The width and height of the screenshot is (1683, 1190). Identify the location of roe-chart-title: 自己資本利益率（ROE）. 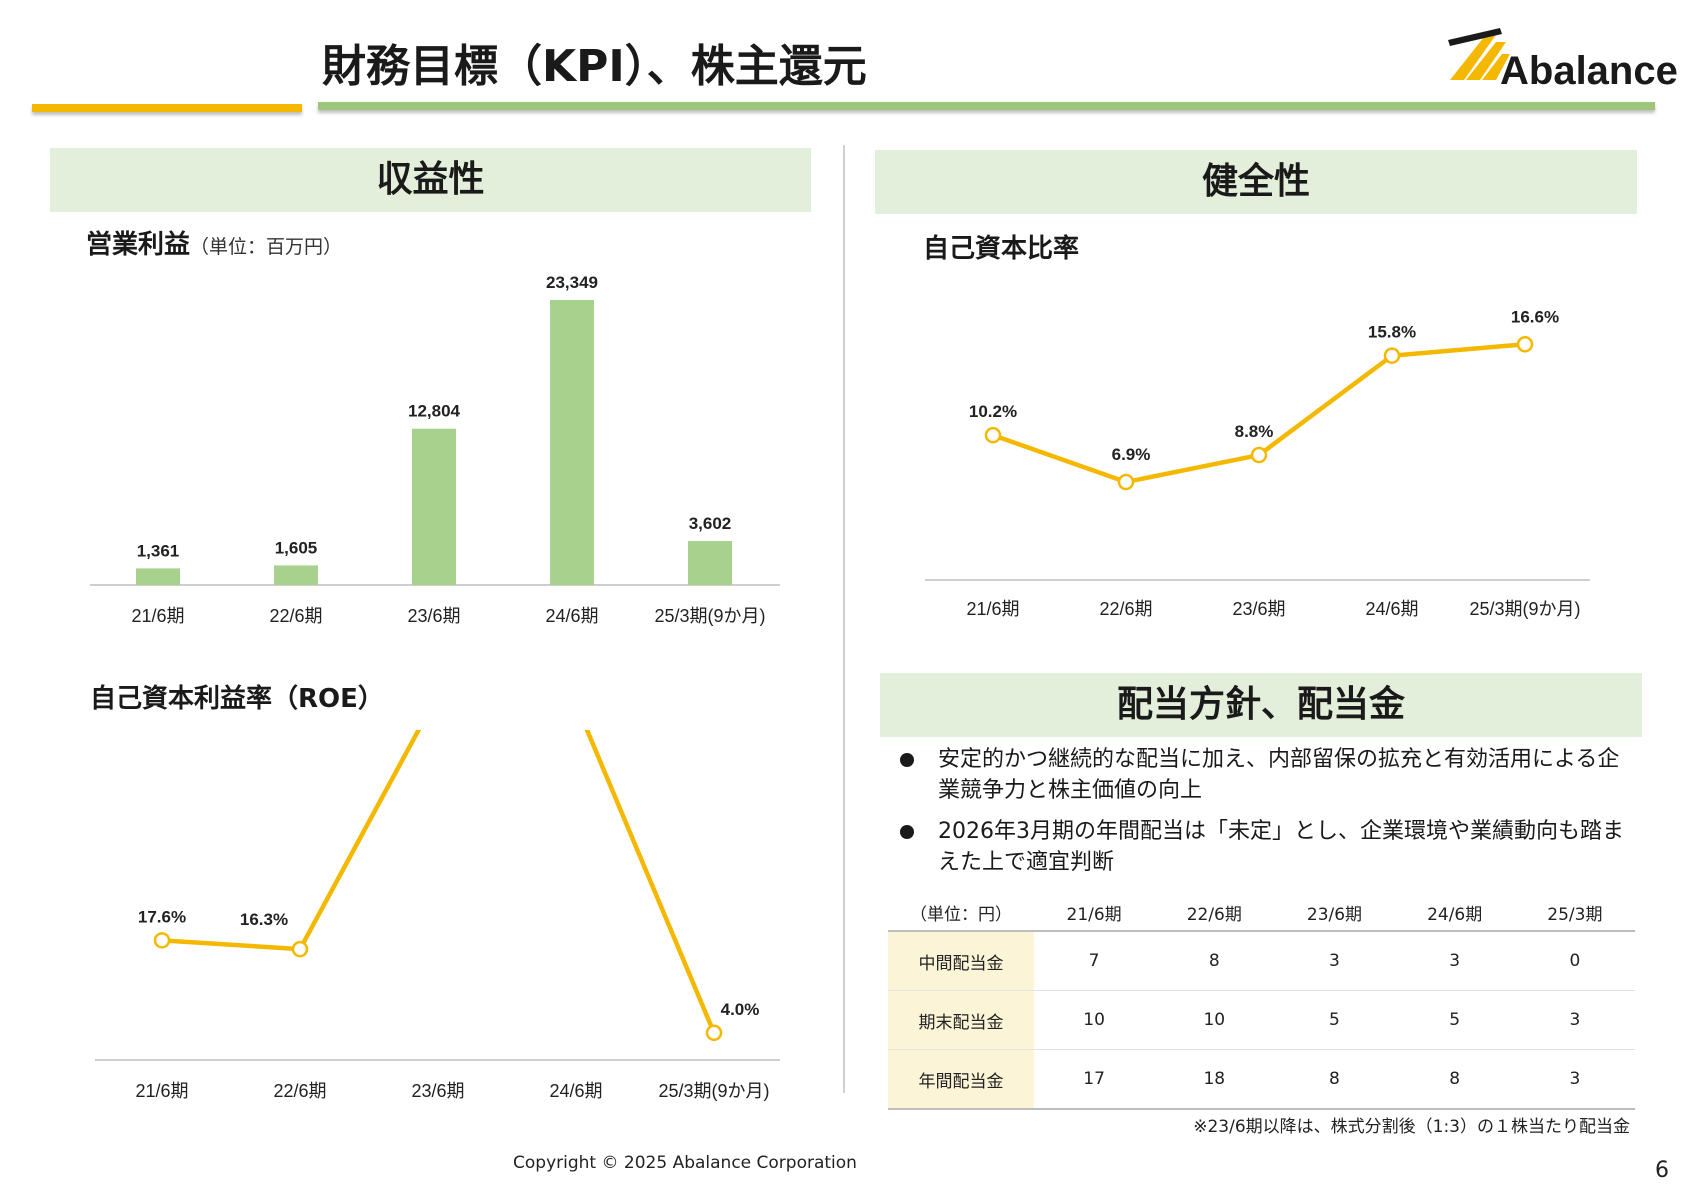
(237, 699).